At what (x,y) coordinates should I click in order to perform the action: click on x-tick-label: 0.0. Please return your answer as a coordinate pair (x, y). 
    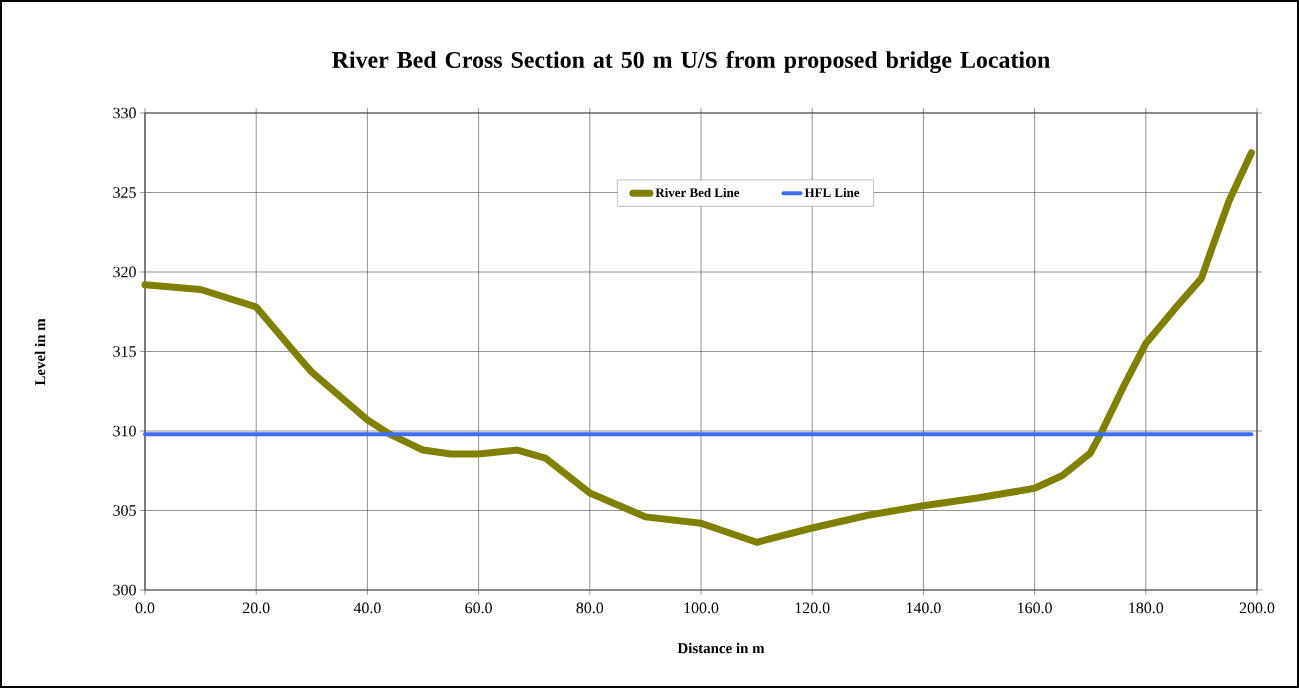
    Looking at the image, I should click on (145, 608).